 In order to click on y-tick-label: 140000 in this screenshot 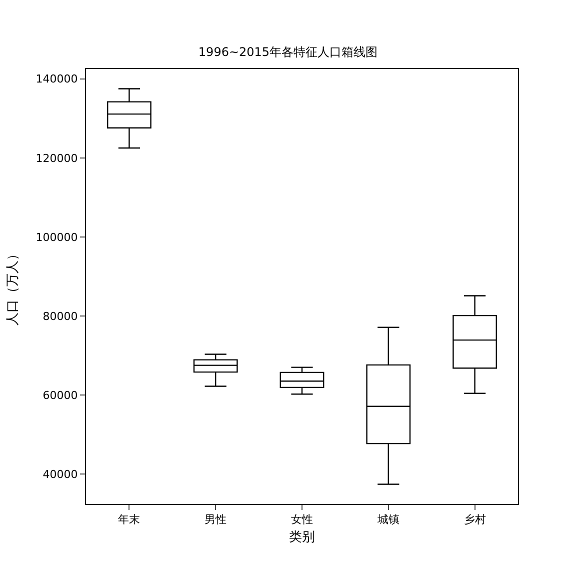, I will do `click(57, 79)`.